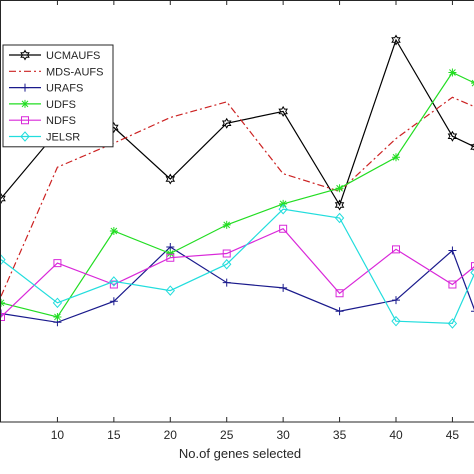  Describe the element at coordinates (171, 435) in the screenshot. I see `x-tick-label-20: 20` at that location.